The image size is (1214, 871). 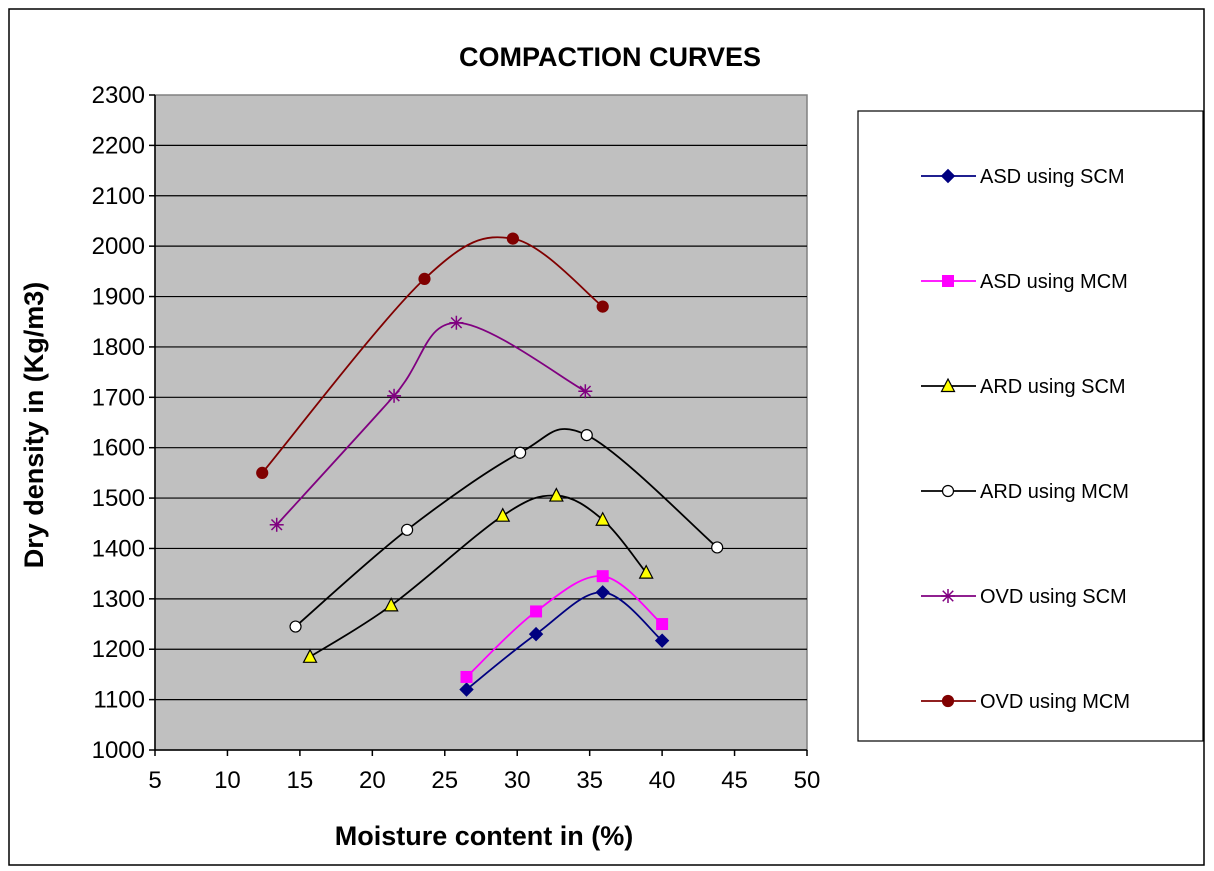 What do you see at coordinates (118, 599) in the screenshot?
I see `y-tick-label: 1300` at bounding box center [118, 599].